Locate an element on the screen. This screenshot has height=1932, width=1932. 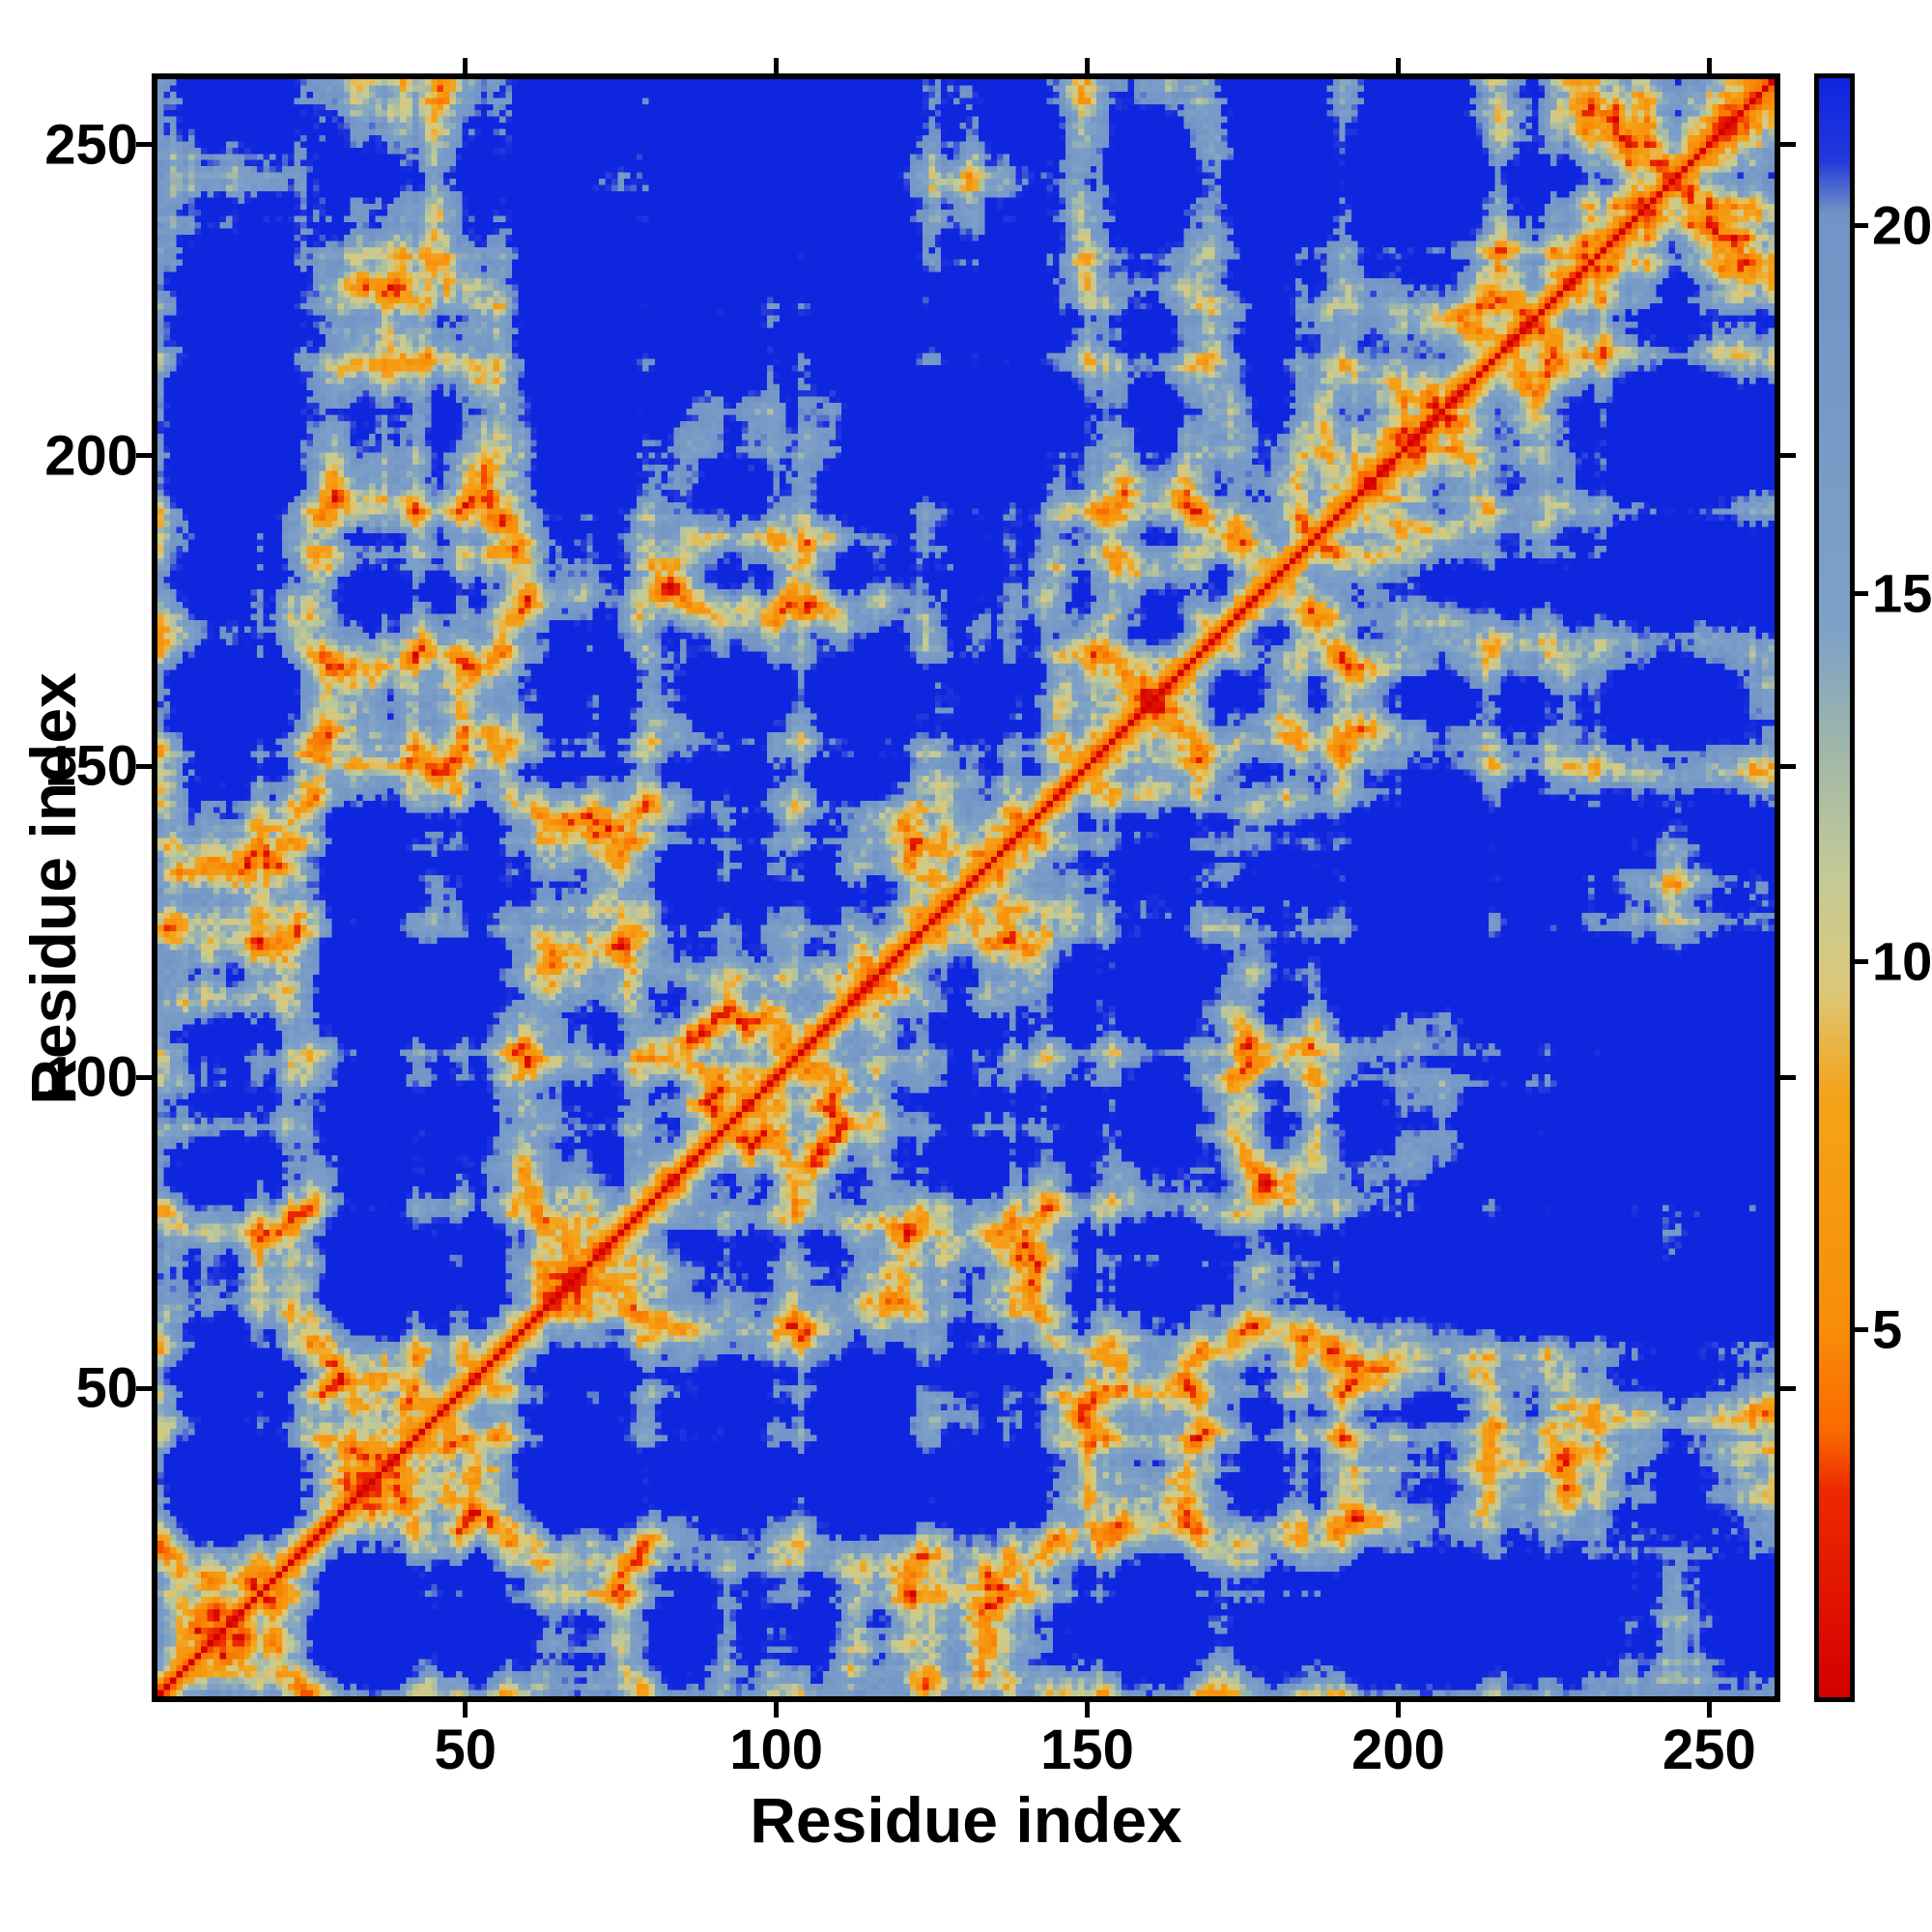
y-tick-label: 250 is located at coordinates (91, 145).